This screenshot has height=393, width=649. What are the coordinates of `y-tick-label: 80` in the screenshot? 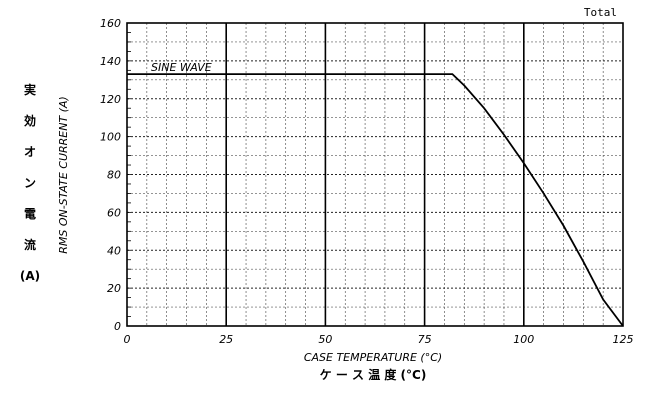 It's located at (114, 175).